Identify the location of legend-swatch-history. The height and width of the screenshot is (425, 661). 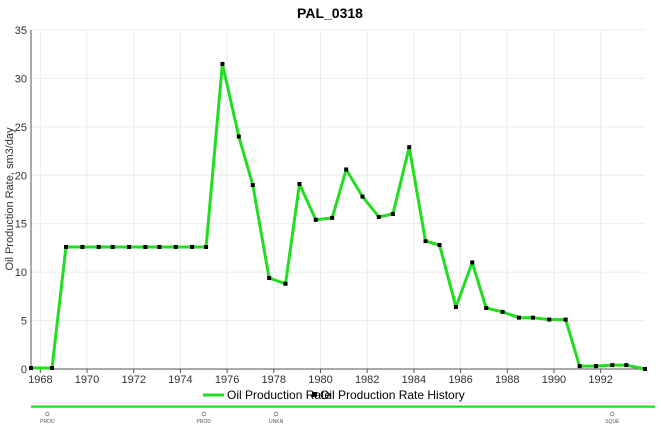
(314, 394).